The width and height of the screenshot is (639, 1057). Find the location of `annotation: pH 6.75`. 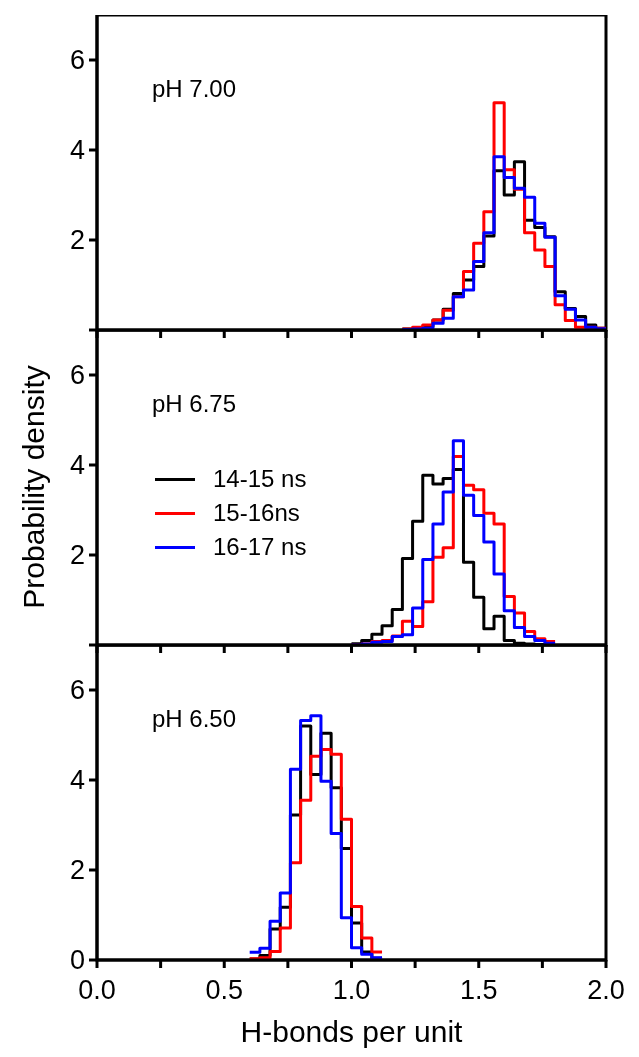

annotation: pH 6.75 is located at coordinates (194, 404).